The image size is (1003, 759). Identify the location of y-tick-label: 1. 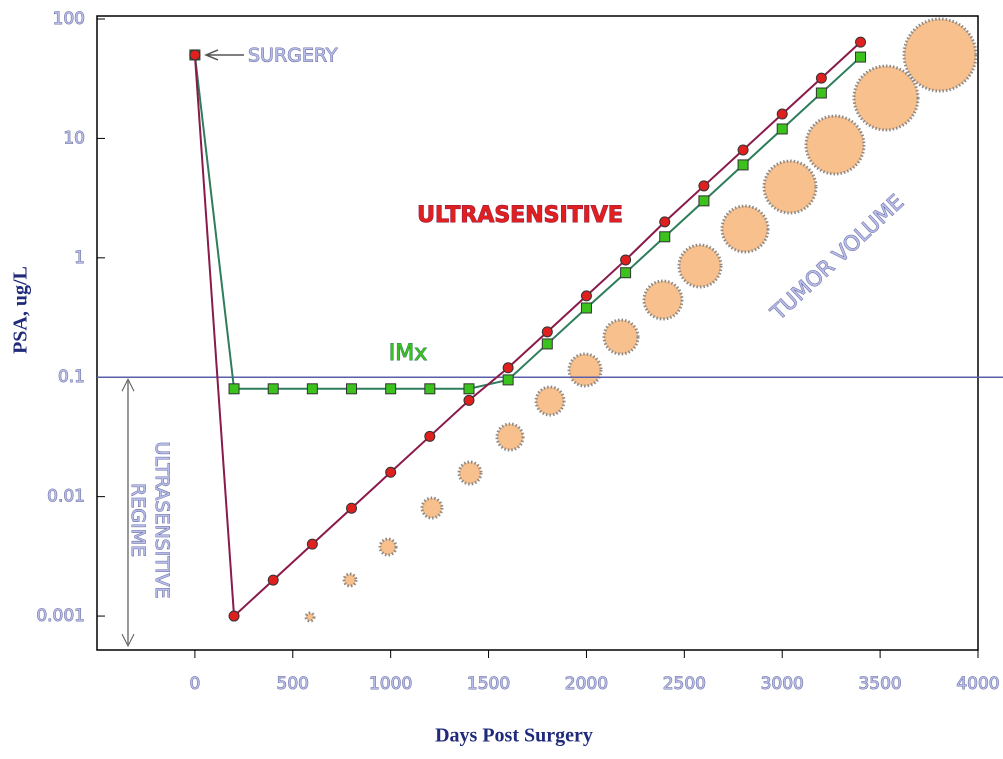
(79, 258).